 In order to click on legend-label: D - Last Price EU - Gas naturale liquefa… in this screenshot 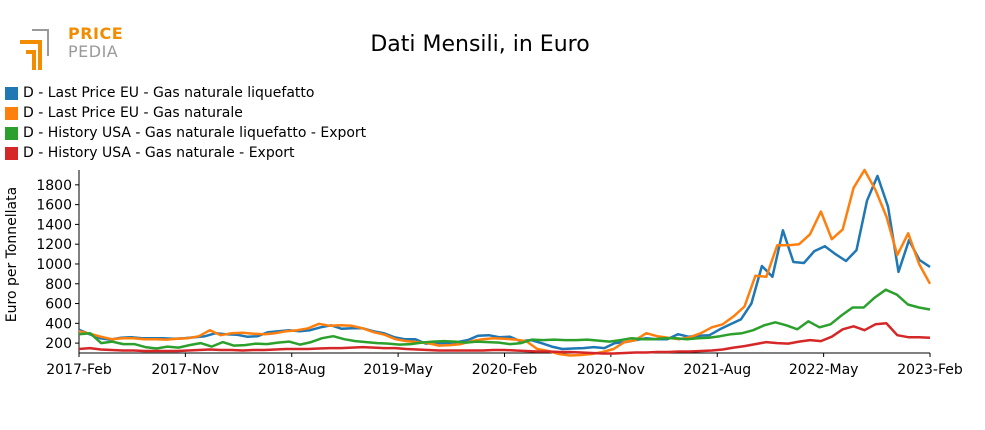, I will do `click(169, 93)`.